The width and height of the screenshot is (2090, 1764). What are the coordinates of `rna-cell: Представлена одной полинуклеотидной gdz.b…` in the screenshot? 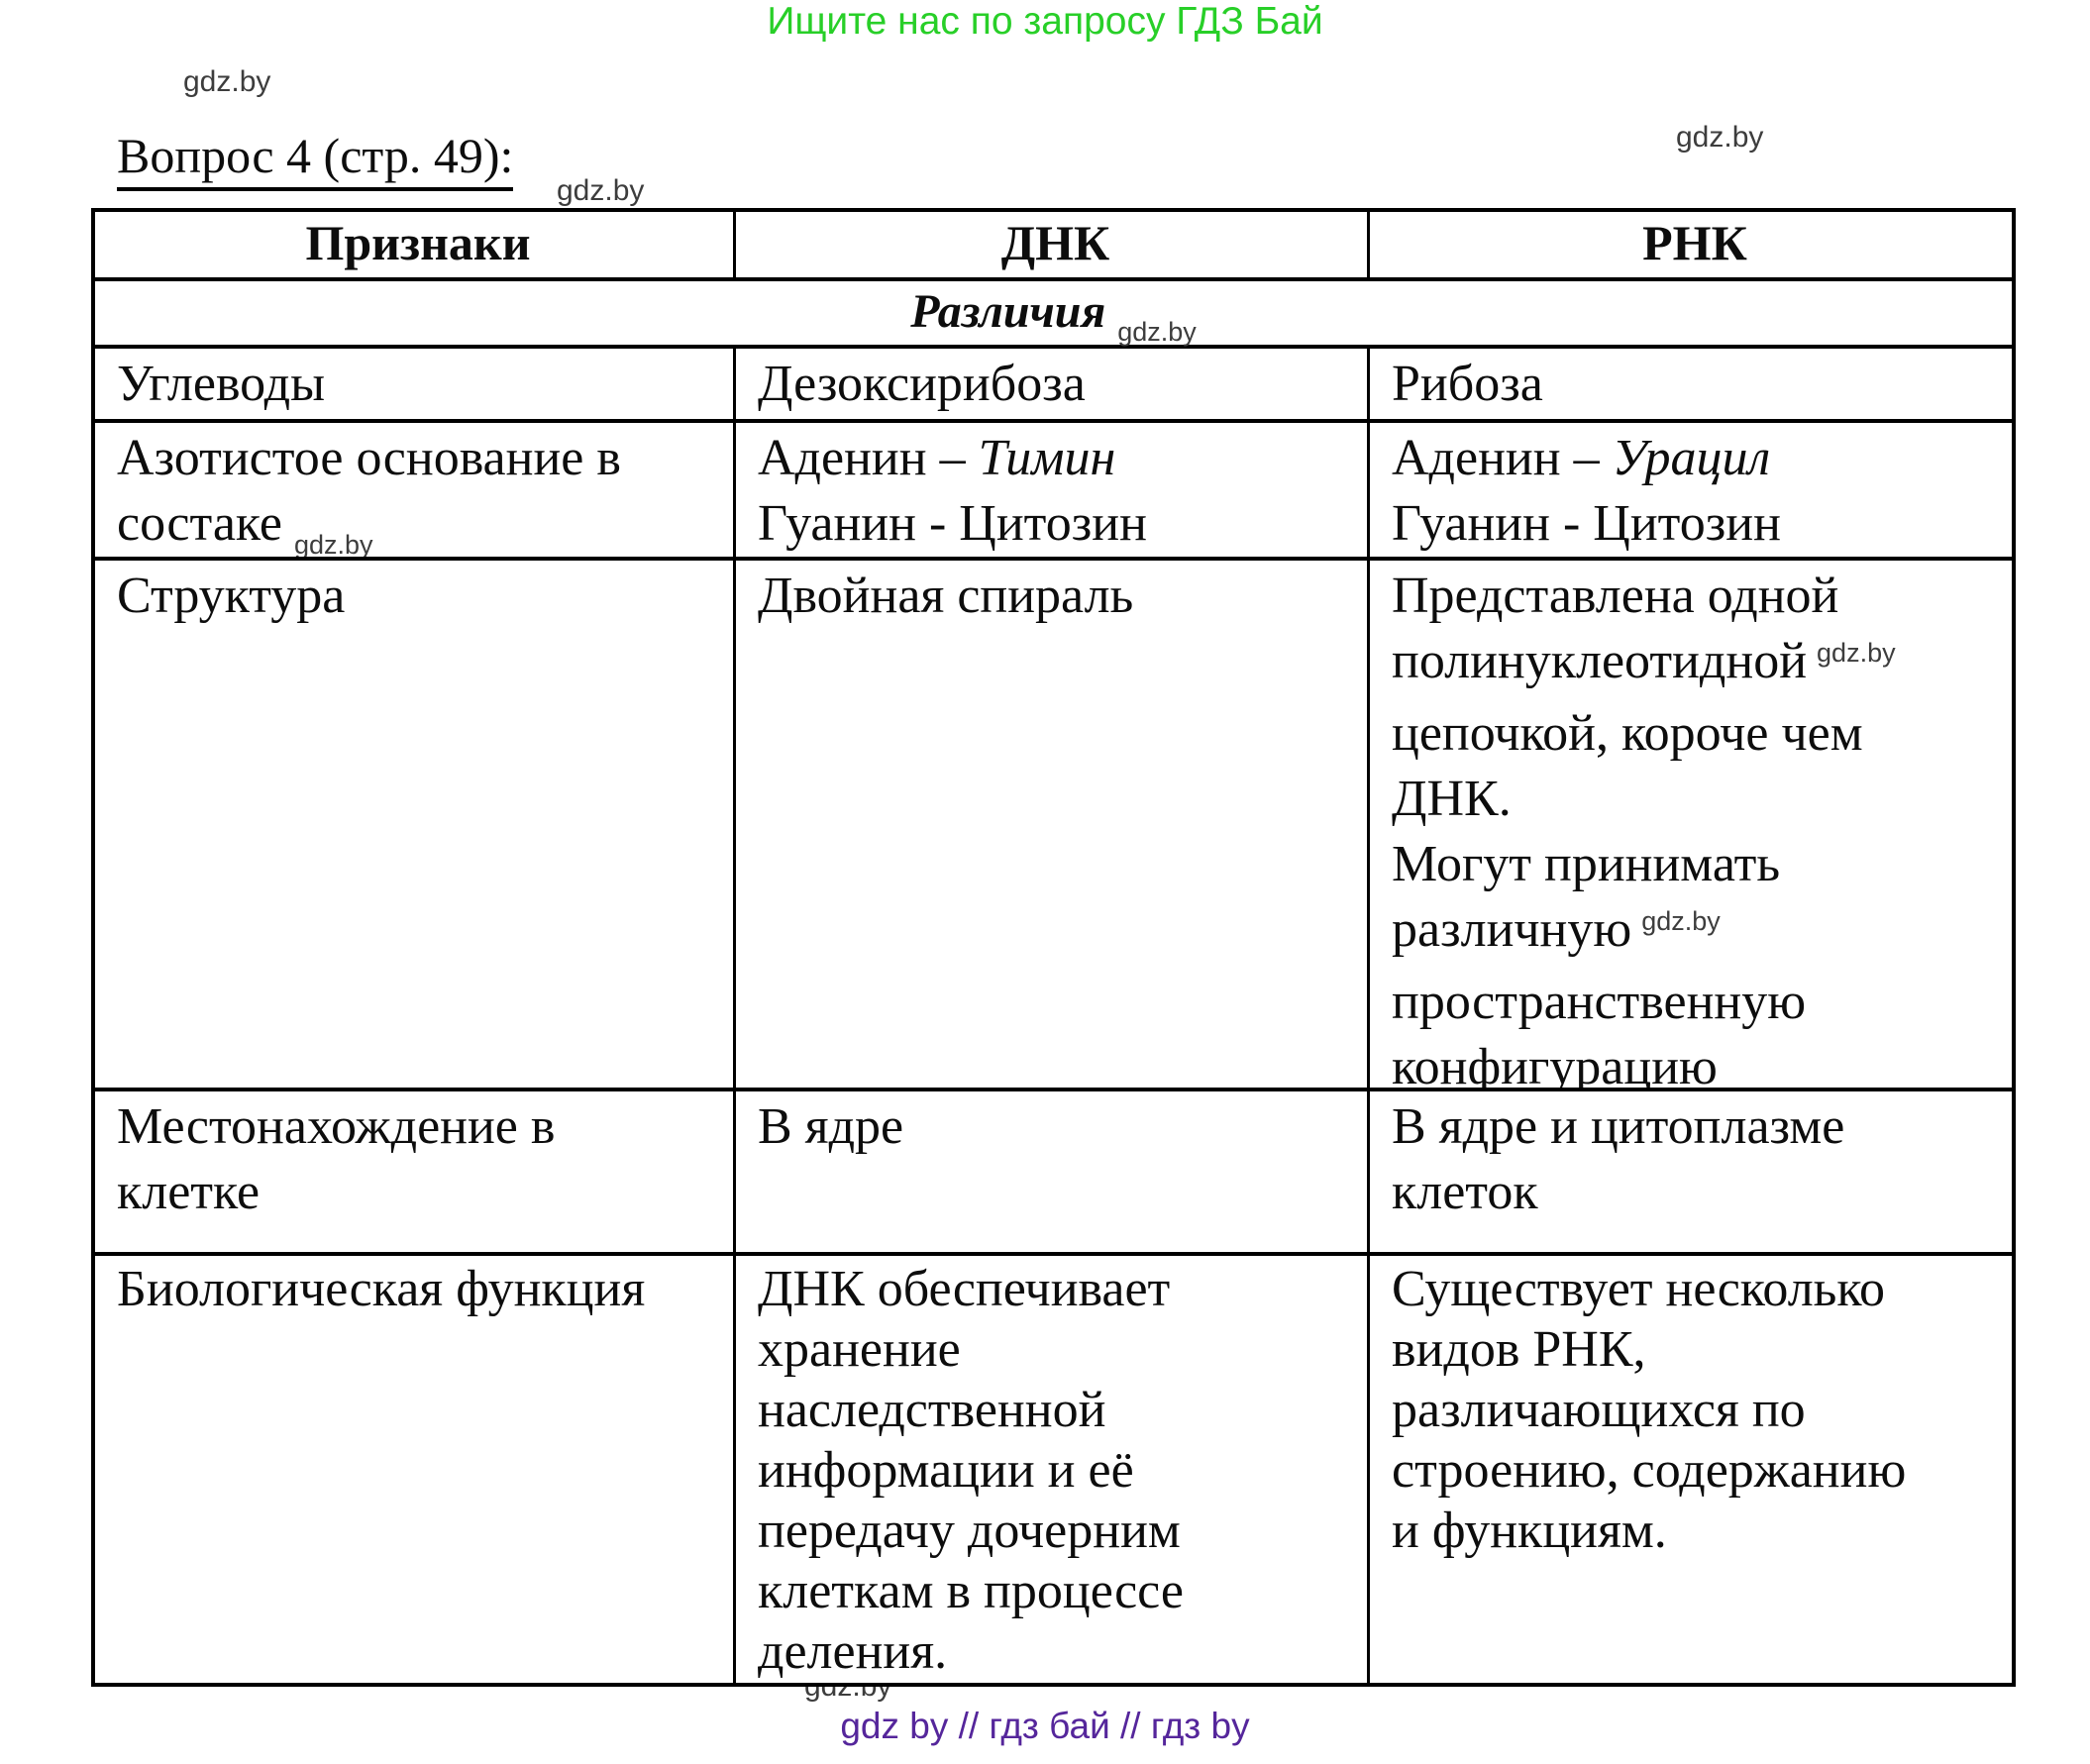 It's located at (1691, 824).